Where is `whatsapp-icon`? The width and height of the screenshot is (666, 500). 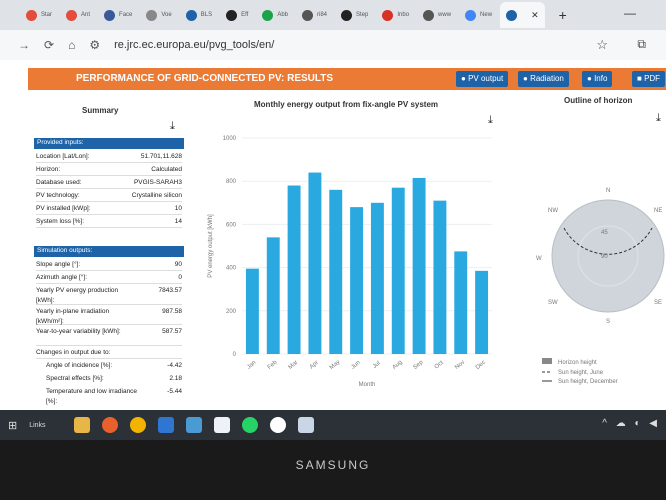 whatsapp-icon is located at coordinates (249, 425).